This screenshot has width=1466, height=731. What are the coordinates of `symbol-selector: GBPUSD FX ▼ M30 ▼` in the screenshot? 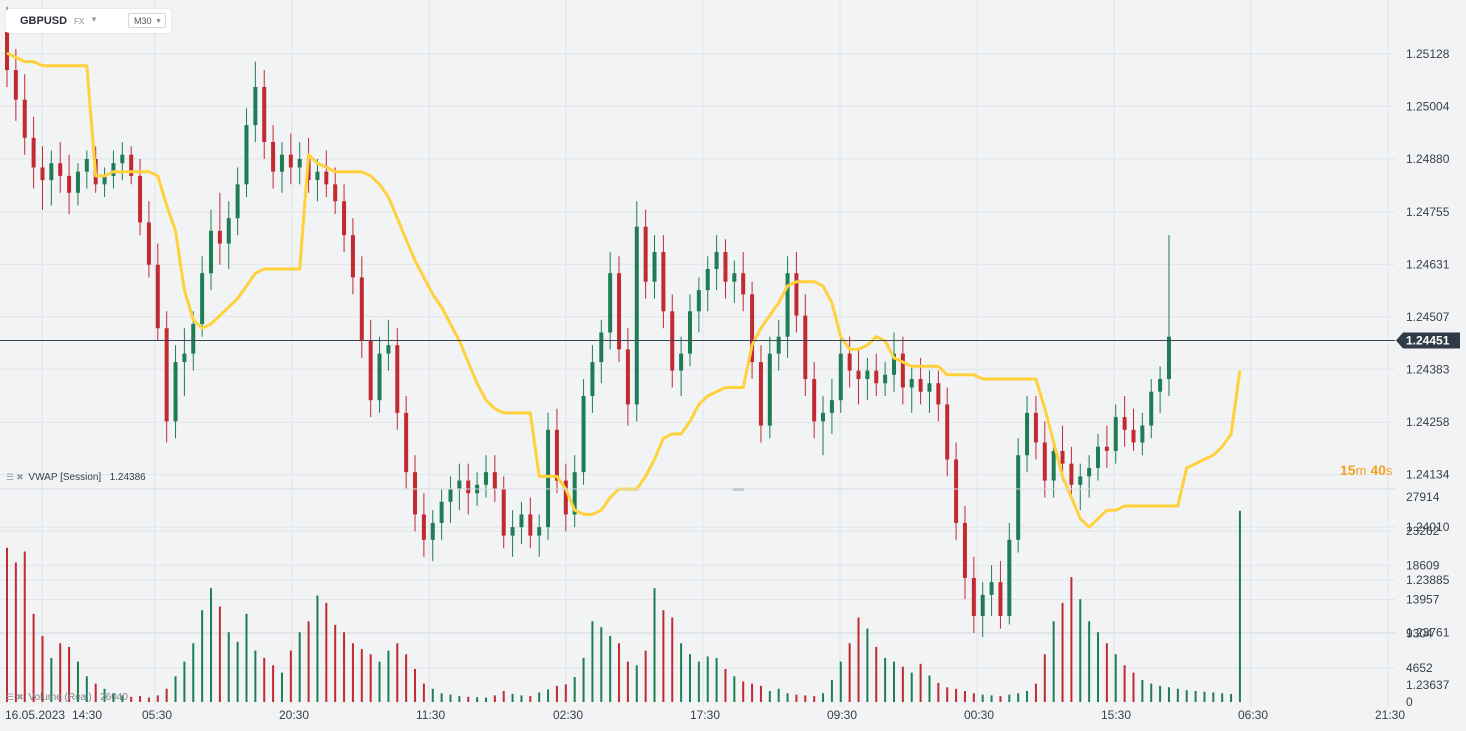 It's located at (88, 21).